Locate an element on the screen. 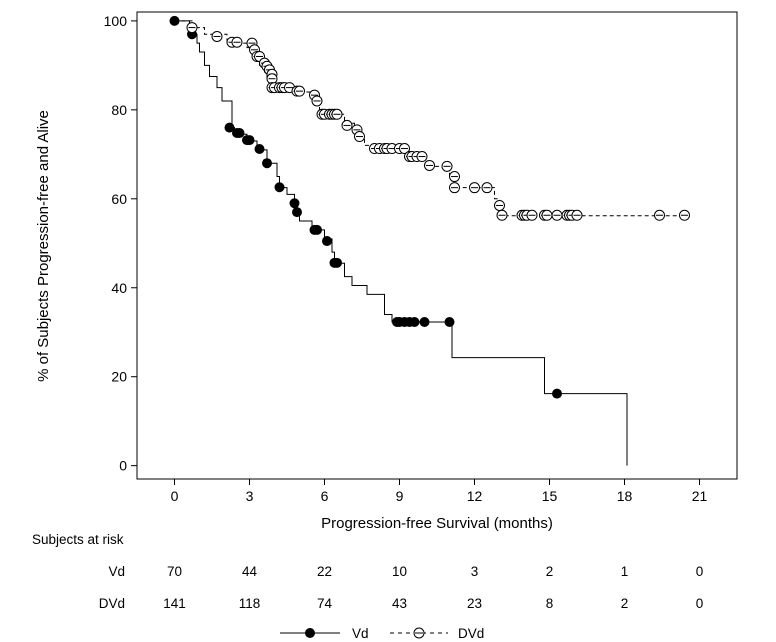 Image resolution: width=776 pixels, height=642 pixels. x-tick-label: 6 is located at coordinates (325, 496).